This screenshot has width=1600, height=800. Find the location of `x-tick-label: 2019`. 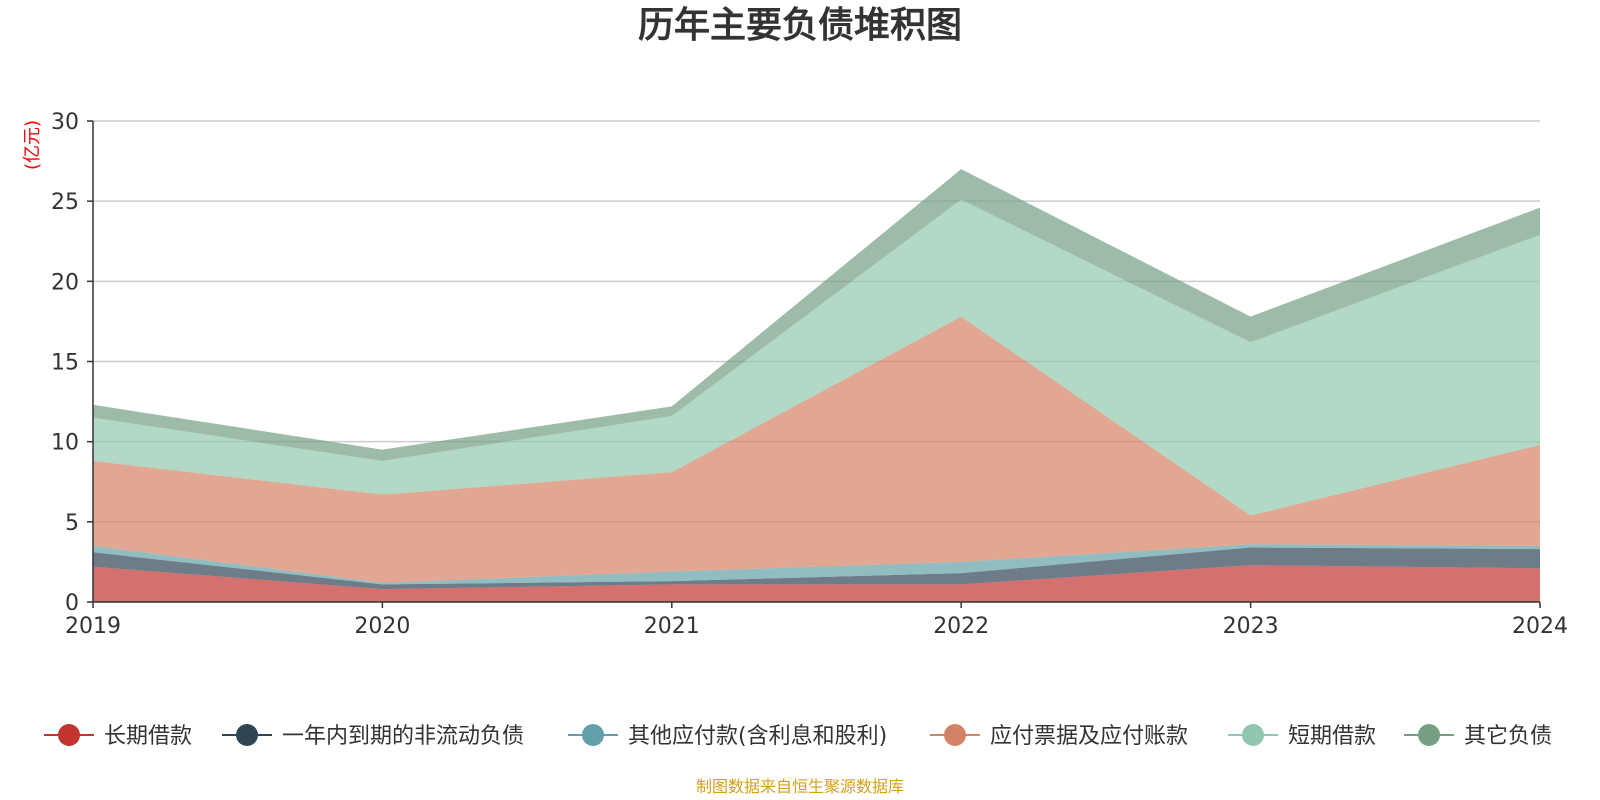

x-tick-label: 2019 is located at coordinates (93, 626).